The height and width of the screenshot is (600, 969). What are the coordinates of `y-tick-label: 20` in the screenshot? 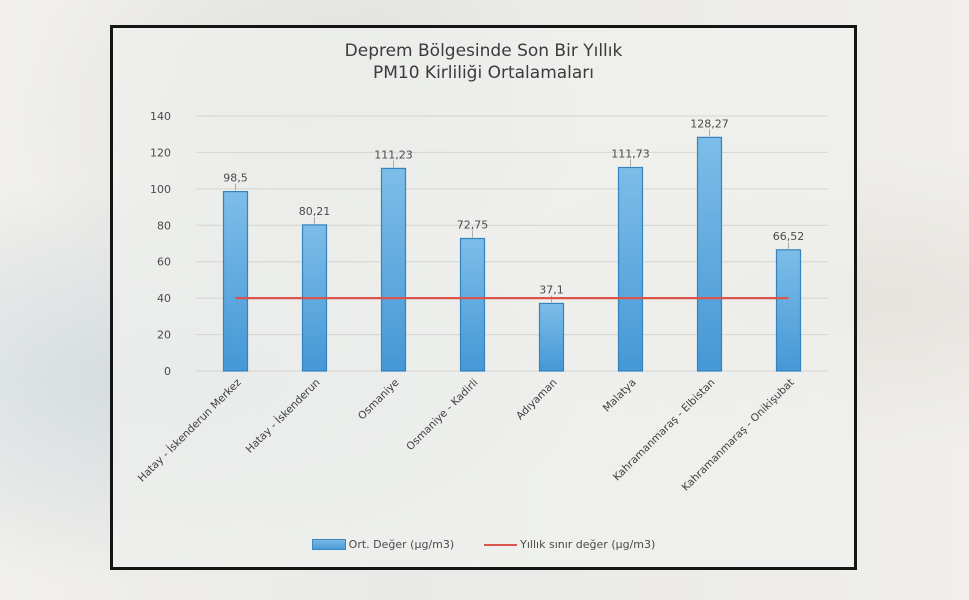 It's located at (164, 335).